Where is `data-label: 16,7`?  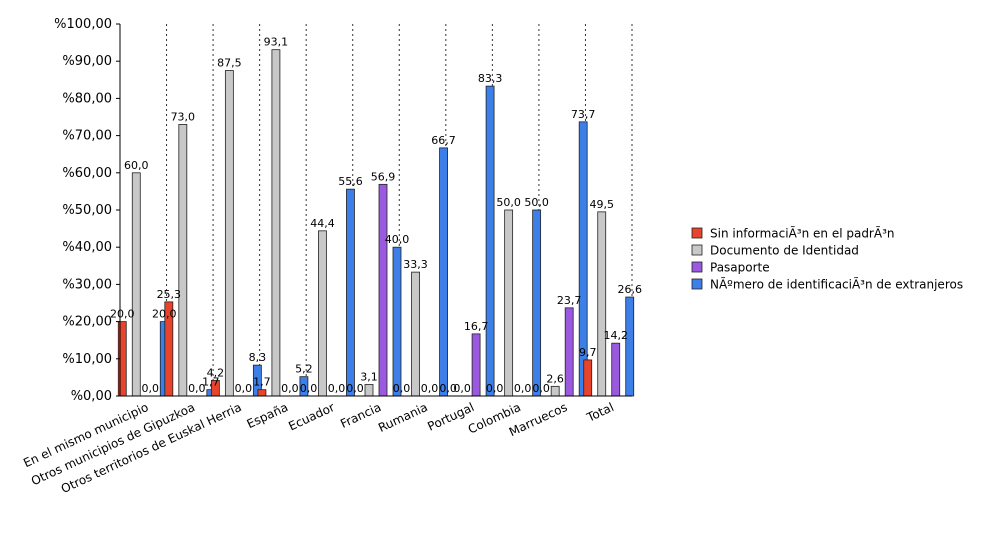 data-label: 16,7 is located at coordinates (476, 326).